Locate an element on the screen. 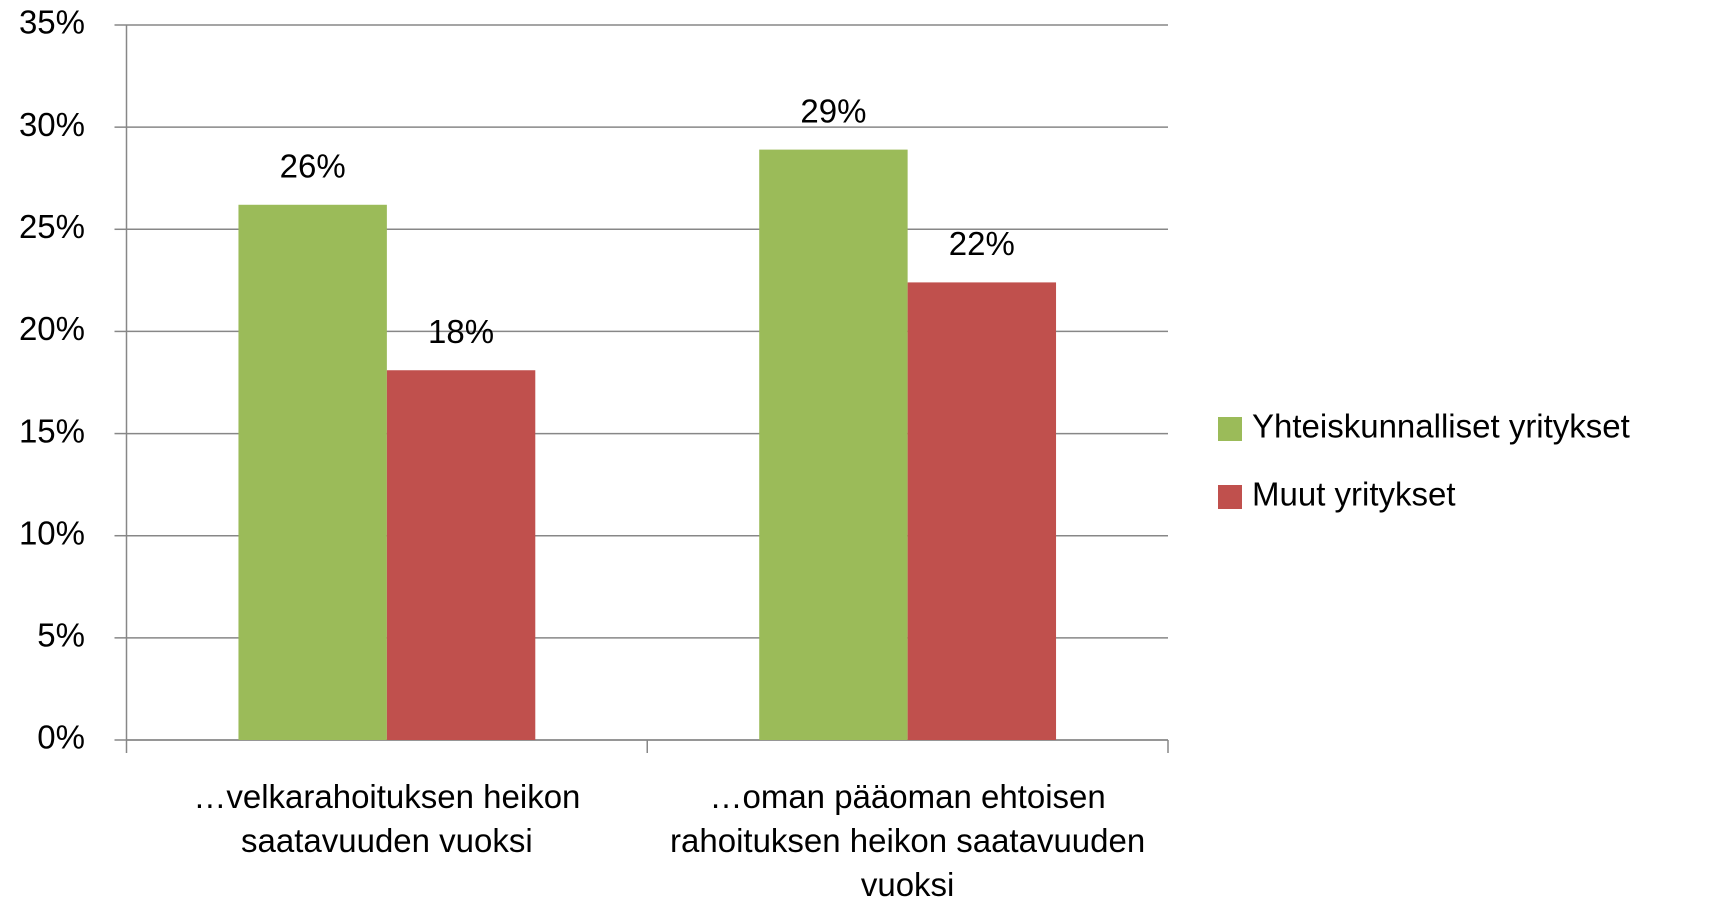 The height and width of the screenshot is (911, 1715). y-tick-label: 0% is located at coordinates (61, 737).